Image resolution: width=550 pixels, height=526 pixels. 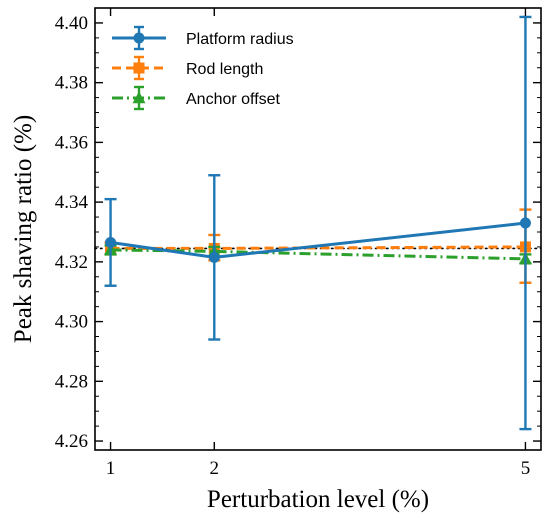 What do you see at coordinates (233, 99) in the screenshot?
I see `legend-label: Anchor offset` at bounding box center [233, 99].